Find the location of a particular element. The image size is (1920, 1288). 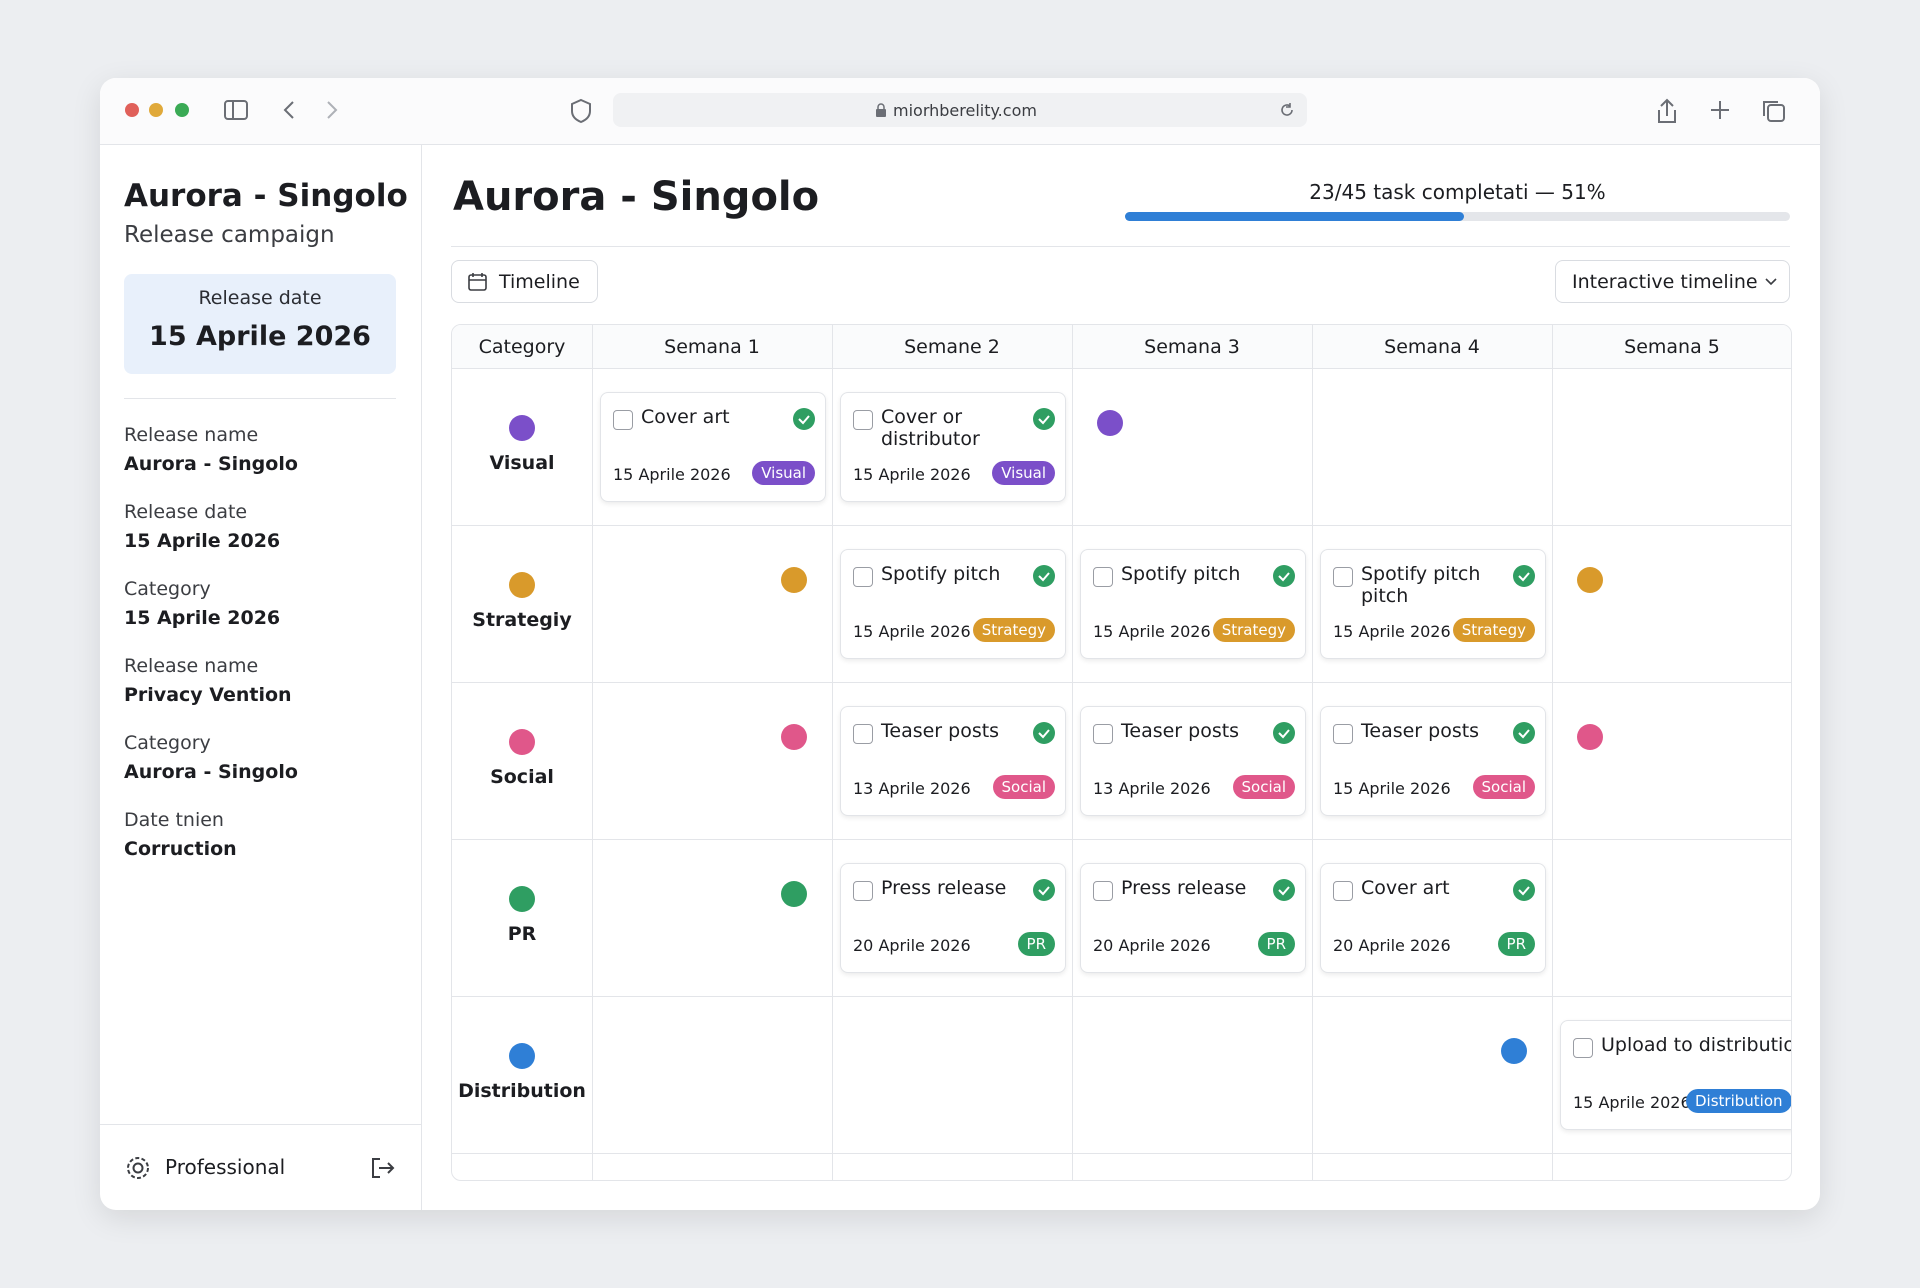

task-title: Press release is located at coordinates (1184, 888).